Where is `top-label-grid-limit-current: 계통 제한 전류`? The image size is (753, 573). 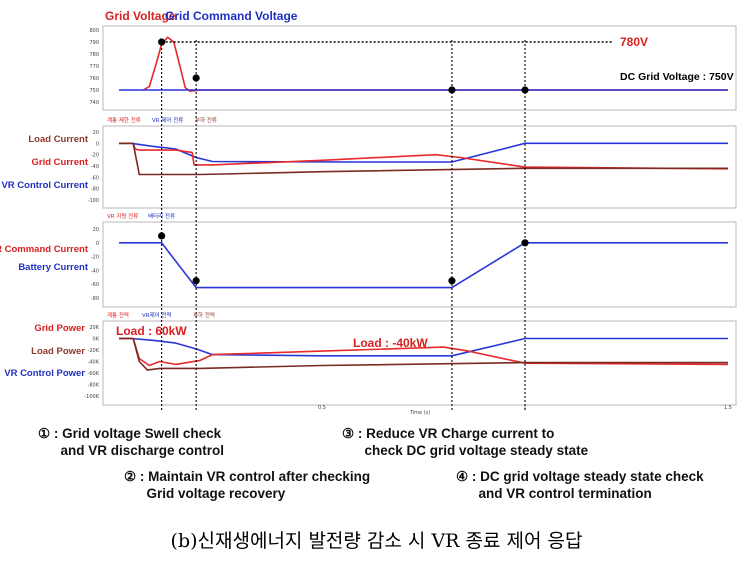
top-label-grid-limit-current: 계통 제한 전류 is located at coordinates (124, 120).